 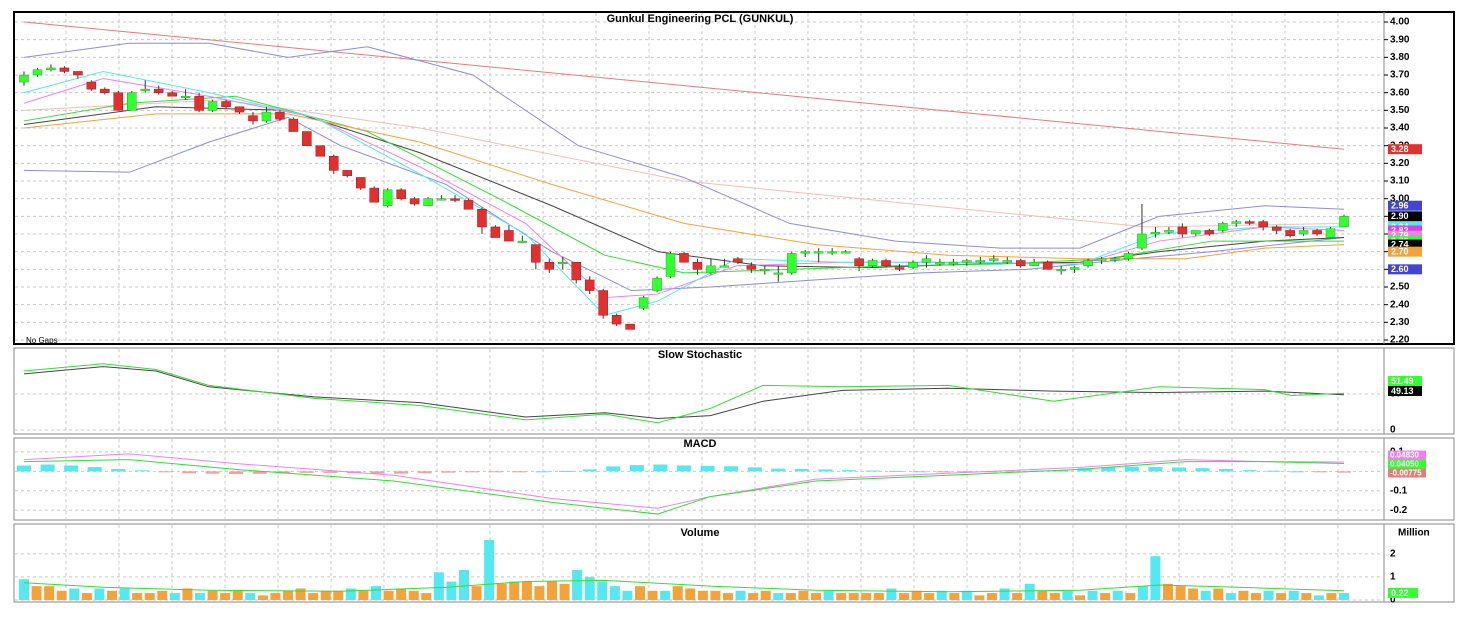 What do you see at coordinates (42, 340) in the screenshot?
I see `corner-label: No Gaps` at bounding box center [42, 340].